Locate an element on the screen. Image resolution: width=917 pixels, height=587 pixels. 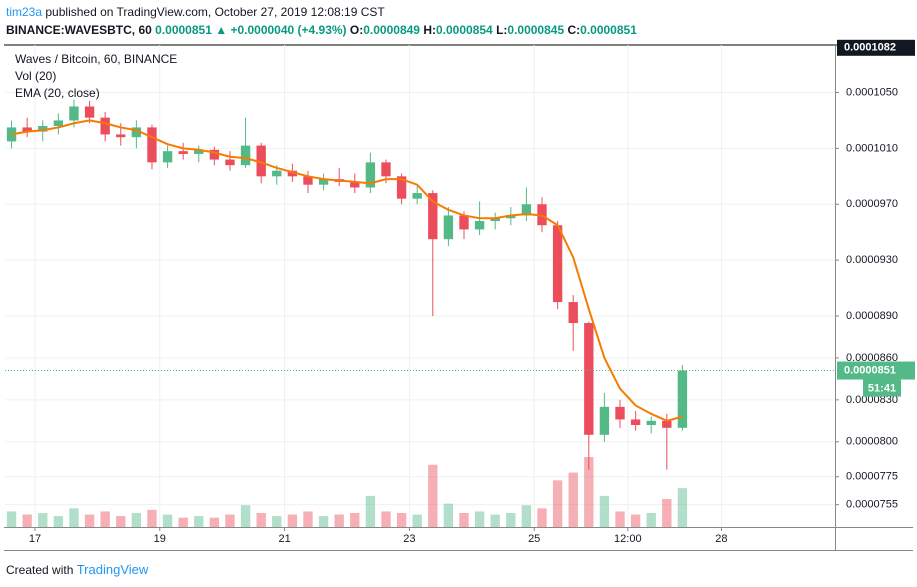
l: 0.0000845 is located at coordinates (536, 30).